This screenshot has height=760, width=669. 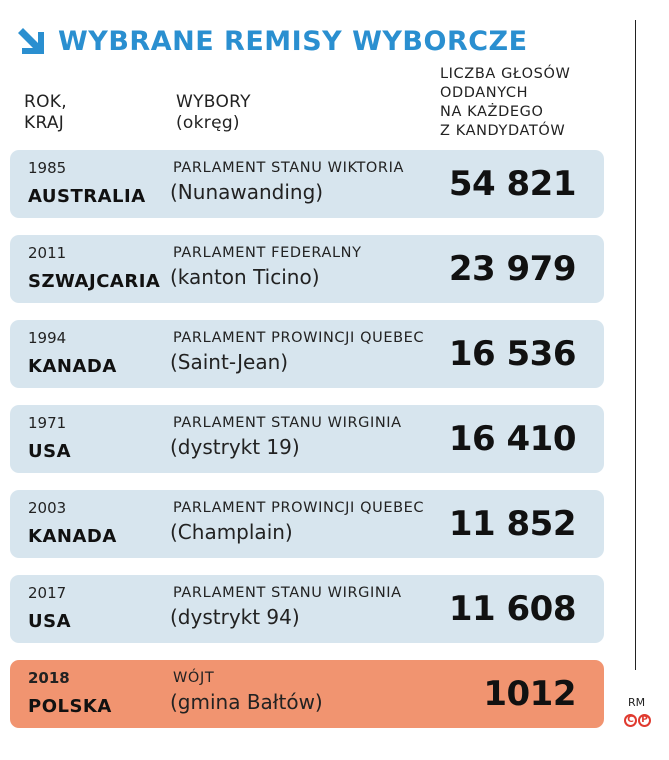 I want to click on copyright-c-icon: C, so click(x=630, y=720).